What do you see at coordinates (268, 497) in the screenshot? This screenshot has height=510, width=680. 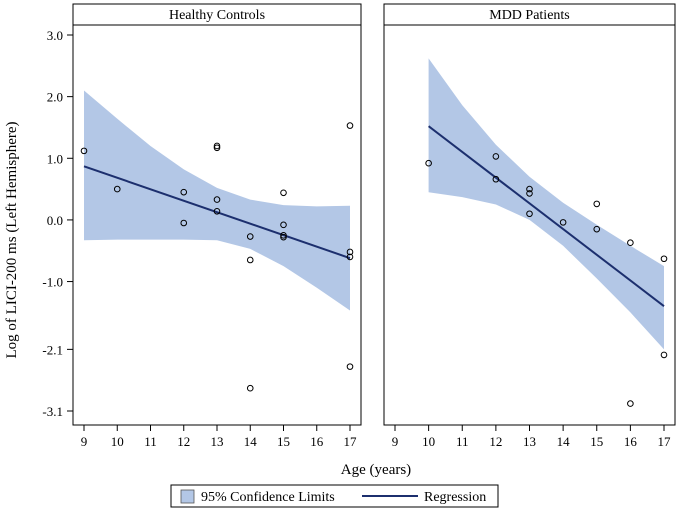 I see `legend-ci-label: 95% Confidence Limits` at bounding box center [268, 497].